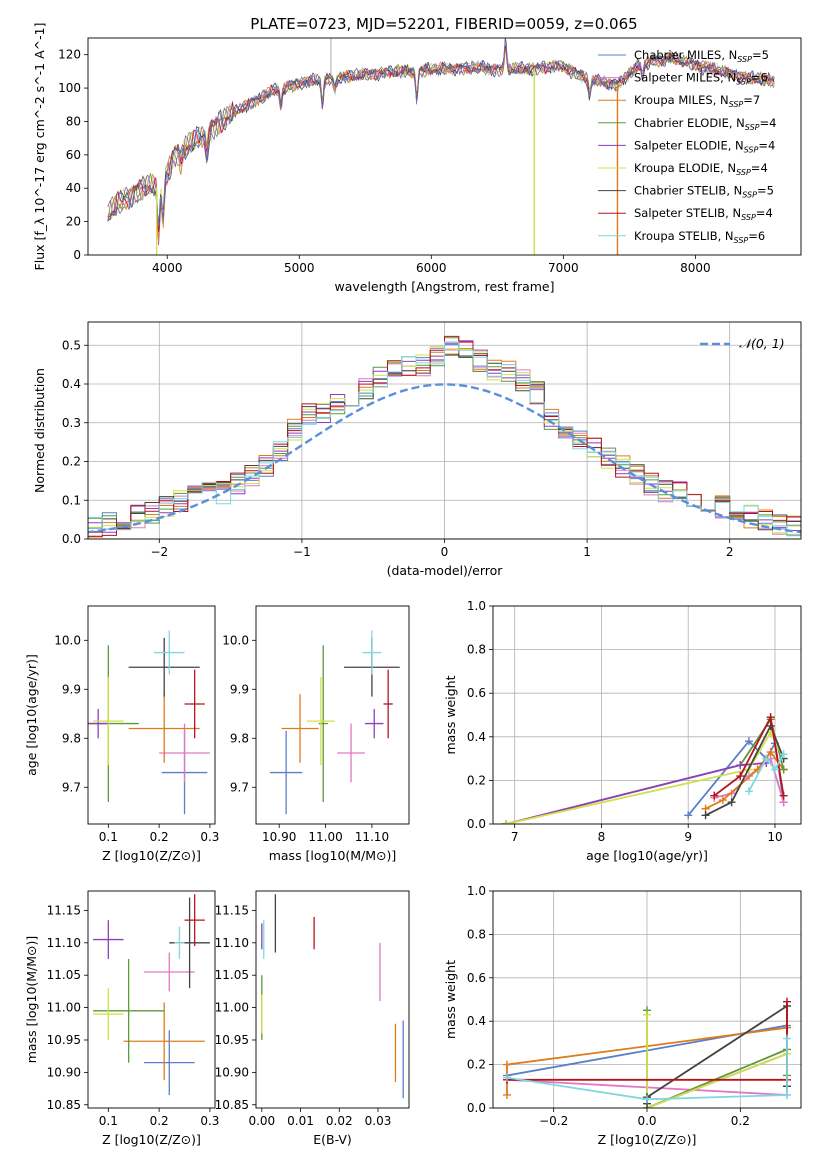  What do you see at coordinates (194, 920) in the screenshot?
I see `errorbar-point-salpeter-stelib` at bounding box center [194, 920].